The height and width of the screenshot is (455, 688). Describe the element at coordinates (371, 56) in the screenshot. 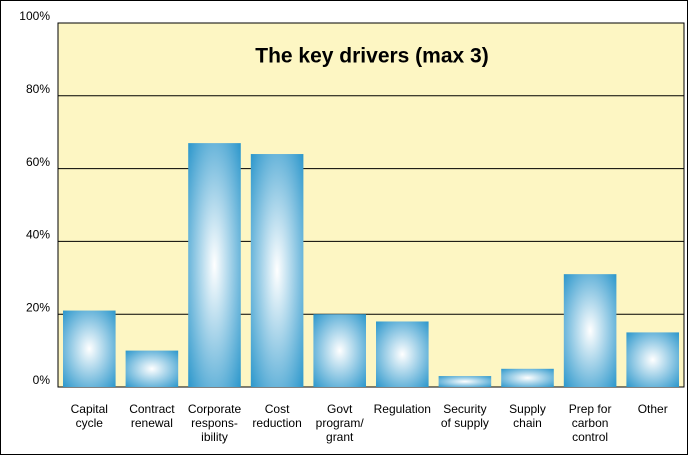

I see `chart-title: The key drivers (max 3)` at that location.